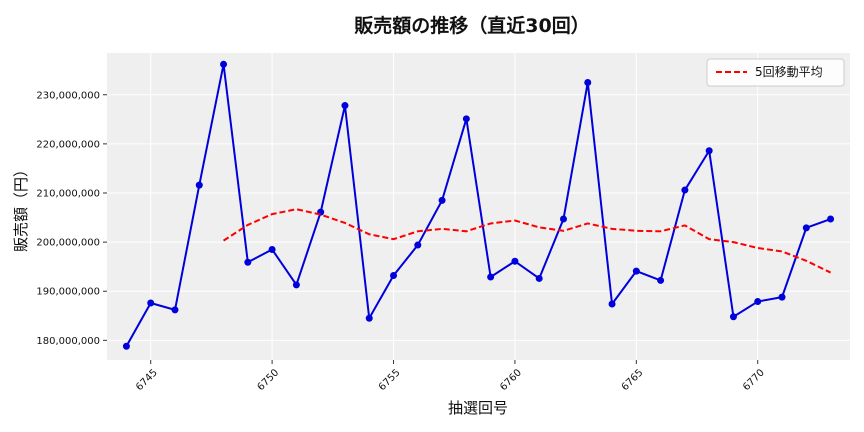  What do you see at coordinates (450, 376) in the screenshot?
I see `x-axis-ticks: 6745 6750 6755 6760 6765 6770` at bounding box center [450, 376].